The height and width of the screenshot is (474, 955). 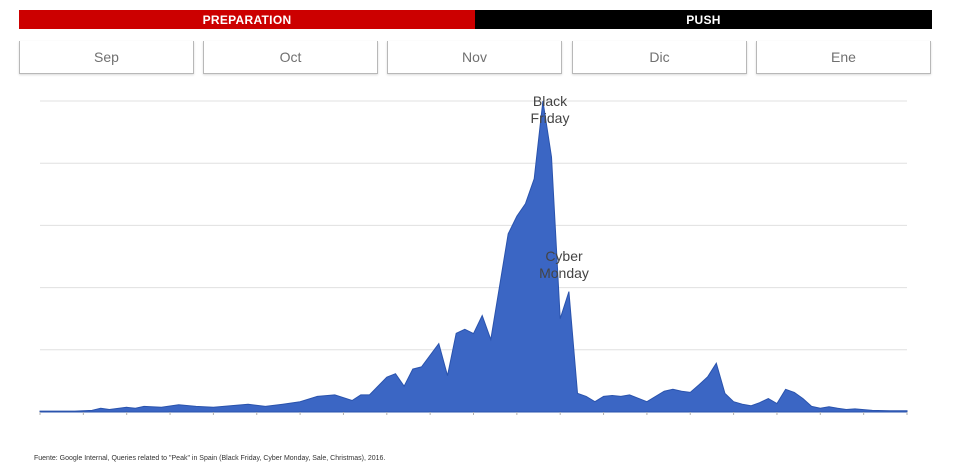 I want to click on month-ene: Ene, so click(x=843, y=57).